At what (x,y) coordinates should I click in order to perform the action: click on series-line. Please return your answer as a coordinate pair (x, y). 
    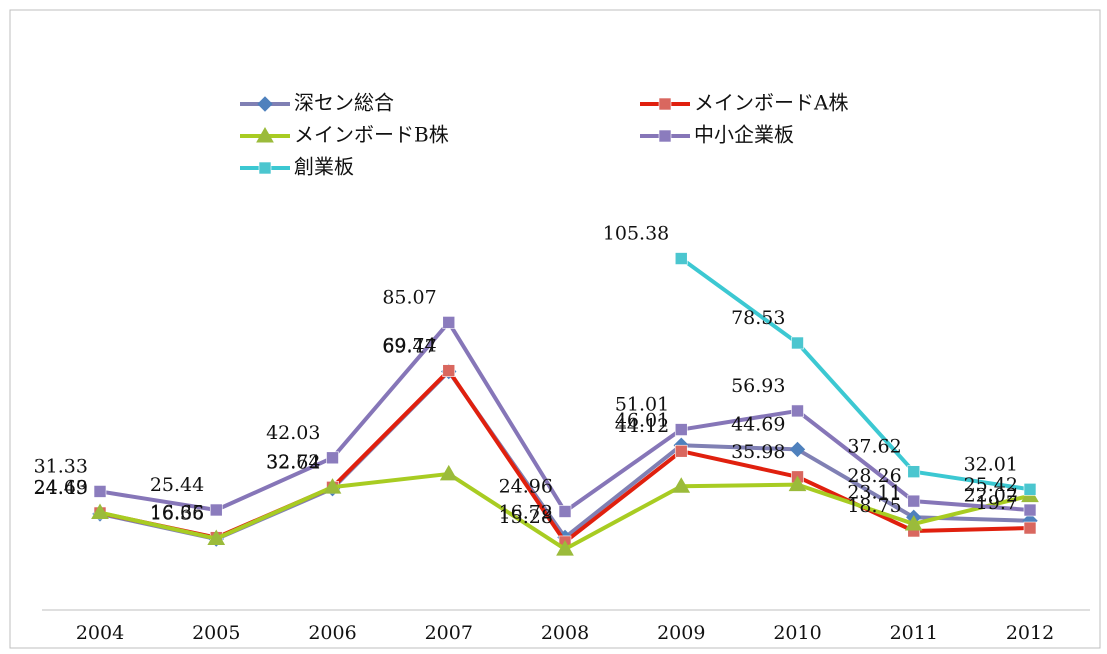
    Looking at the image, I should click on (855, 374).